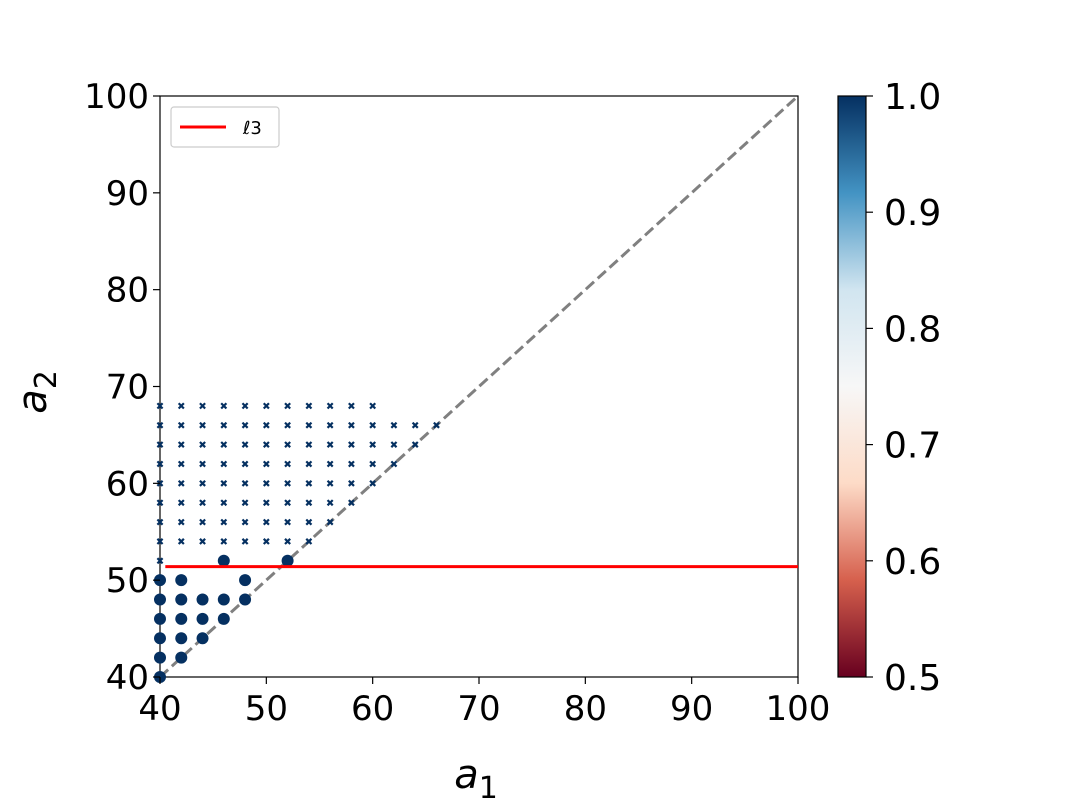  I want to click on colorbar: 0.5 0.6 0.7 0.8 0.9 1.0, so click(889, 388).